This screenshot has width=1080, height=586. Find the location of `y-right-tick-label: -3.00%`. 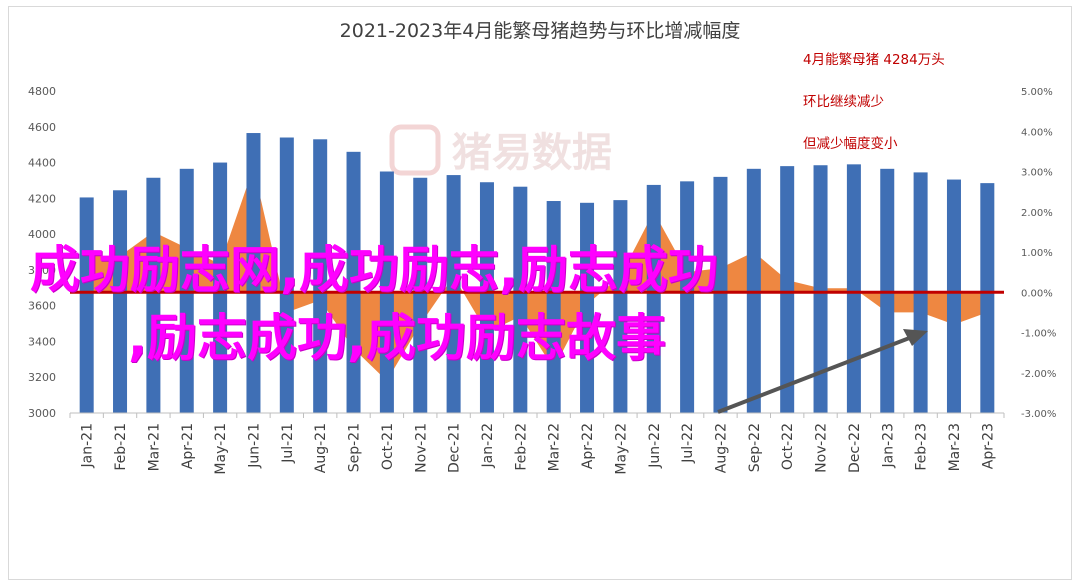

y-right-tick-label: -3.00% is located at coordinates (1038, 414).